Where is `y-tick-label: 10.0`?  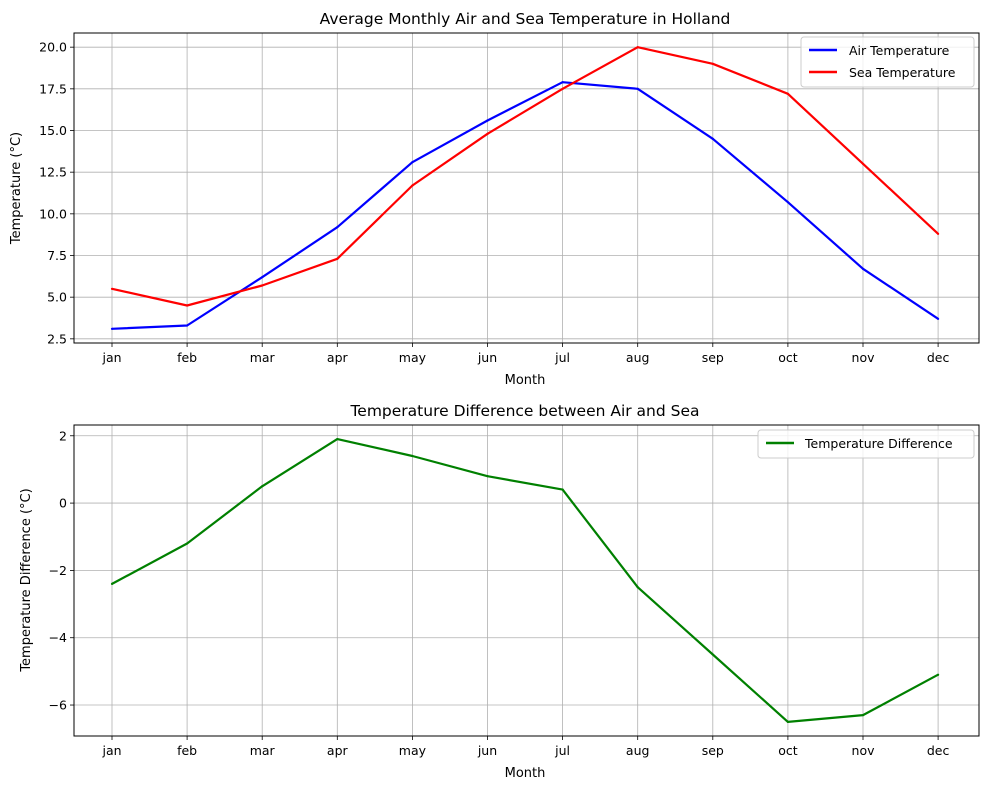
y-tick-label: 10.0 is located at coordinates (53, 213).